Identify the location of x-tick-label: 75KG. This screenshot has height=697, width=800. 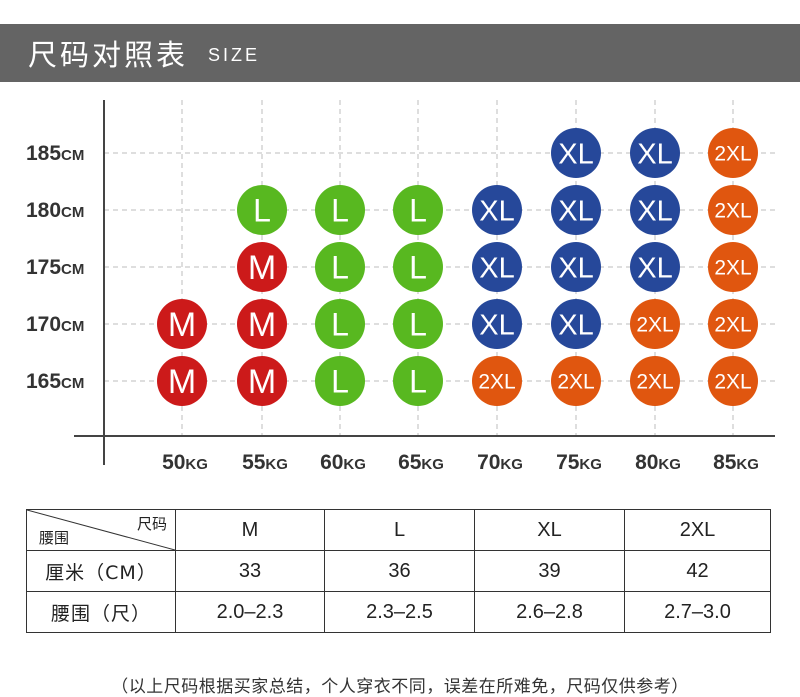
(579, 462).